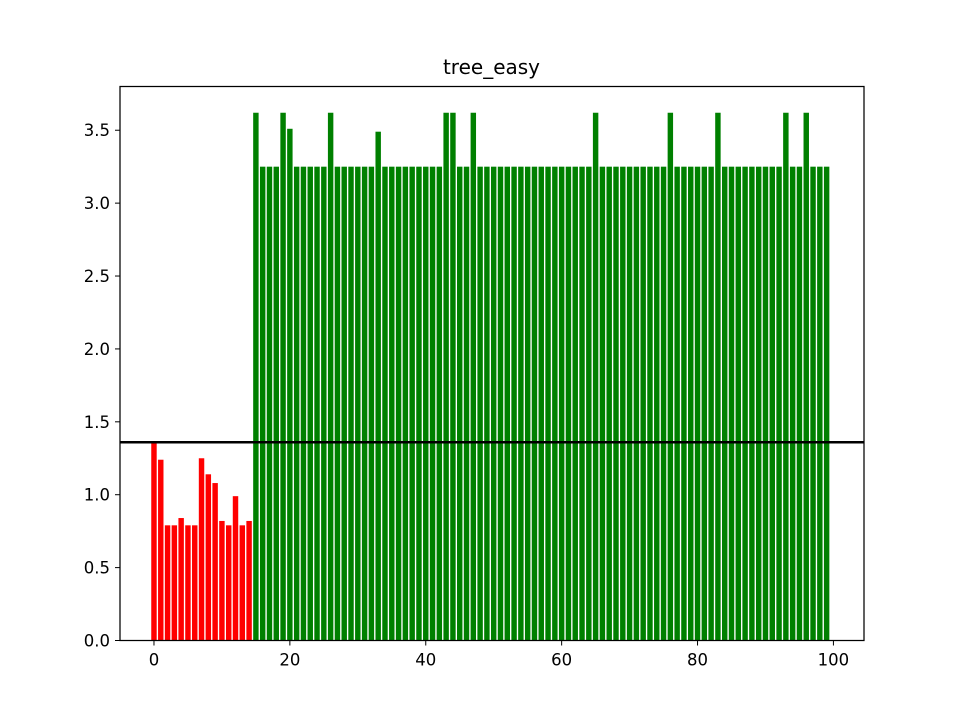 This screenshot has height=720, width=960. I want to click on y-tick-label: 2.0, so click(97, 349).